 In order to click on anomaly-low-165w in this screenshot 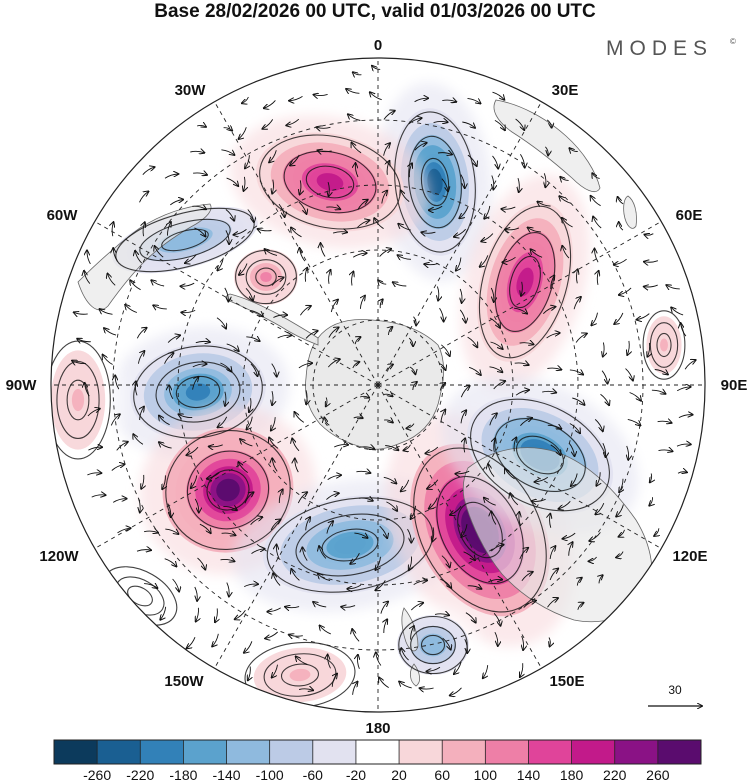, I will do `click(350, 545)`.